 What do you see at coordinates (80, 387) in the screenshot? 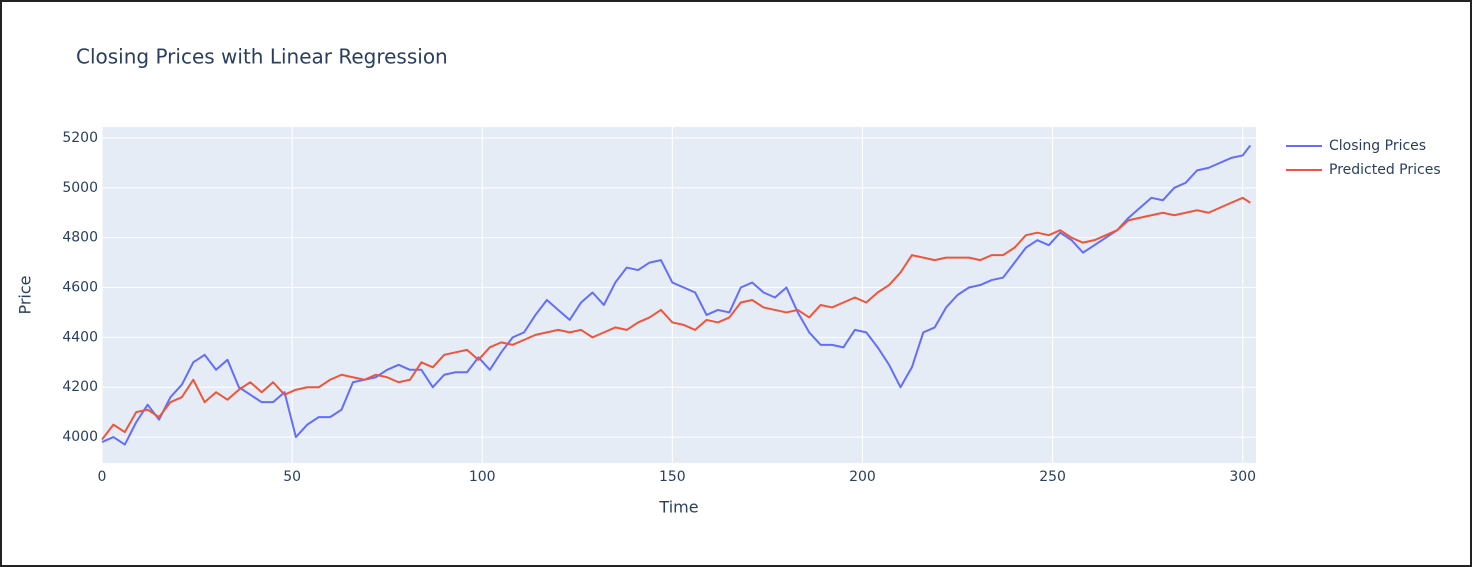
I see `y-tick-label: 4200` at bounding box center [80, 387].